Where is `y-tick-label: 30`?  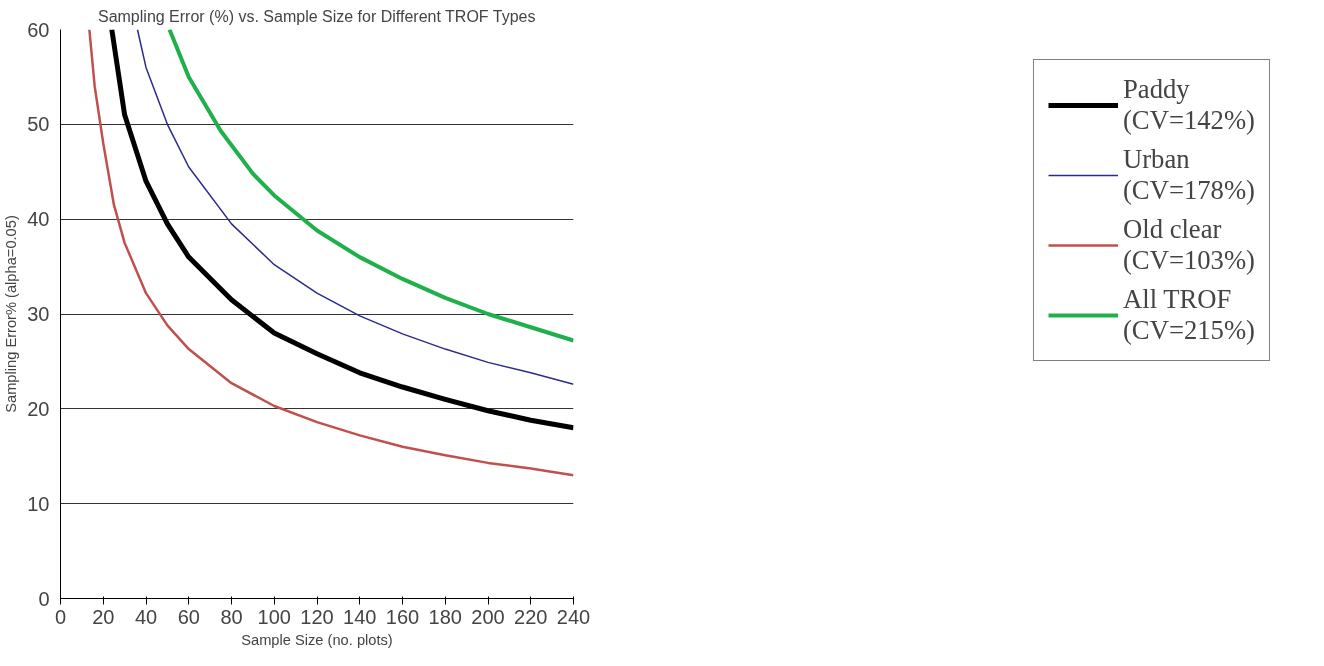 y-tick-label: 30 is located at coordinates (38, 314).